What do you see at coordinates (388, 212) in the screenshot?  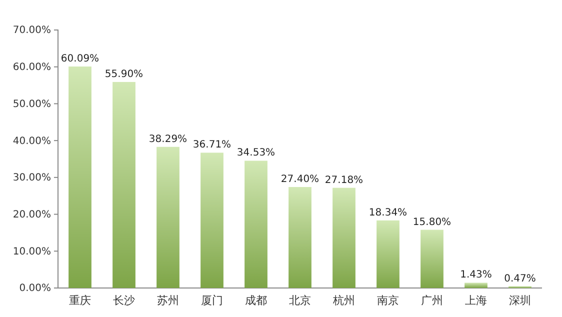 I see `data-label: 18.34%` at bounding box center [388, 212].